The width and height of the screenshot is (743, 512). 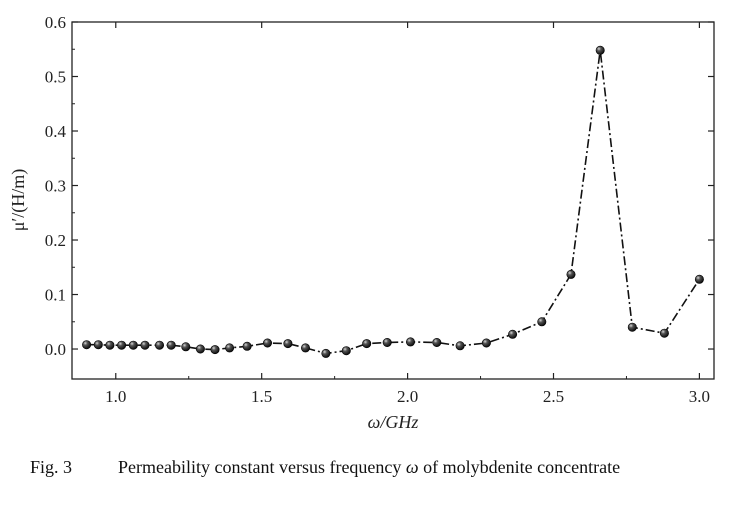 What do you see at coordinates (412, 467) in the screenshot?
I see `caption-symbol: ω` at bounding box center [412, 467].